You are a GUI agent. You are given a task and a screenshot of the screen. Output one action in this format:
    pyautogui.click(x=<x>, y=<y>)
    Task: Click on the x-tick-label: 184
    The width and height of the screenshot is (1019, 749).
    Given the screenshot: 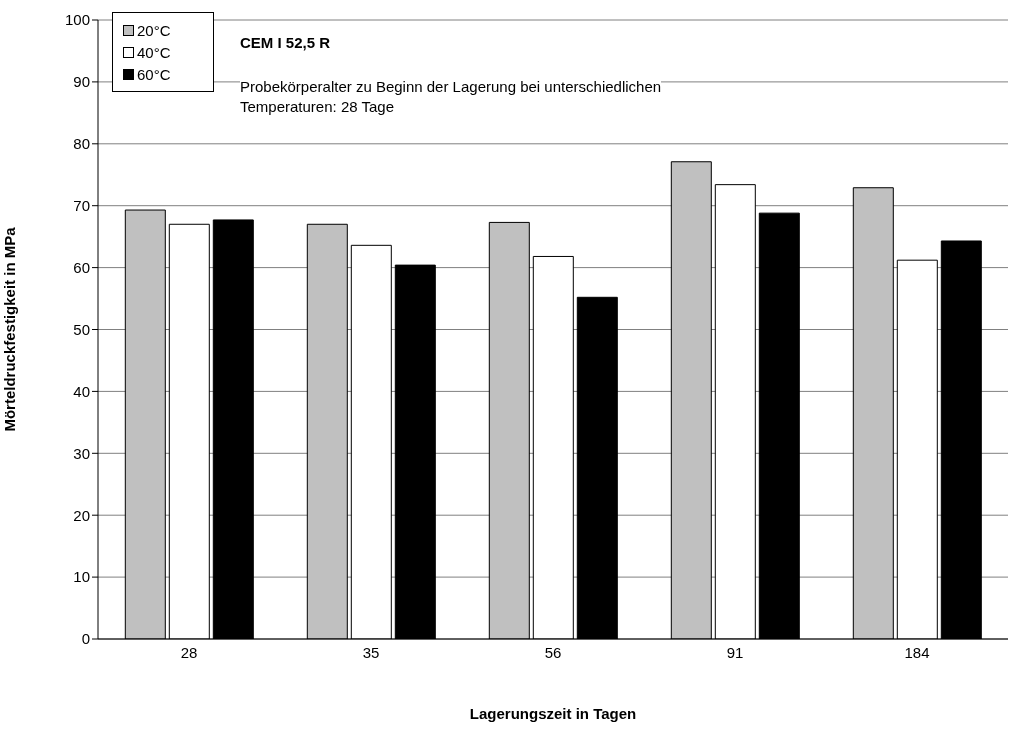 What is the action you would take?
    pyautogui.click(x=917, y=652)
    